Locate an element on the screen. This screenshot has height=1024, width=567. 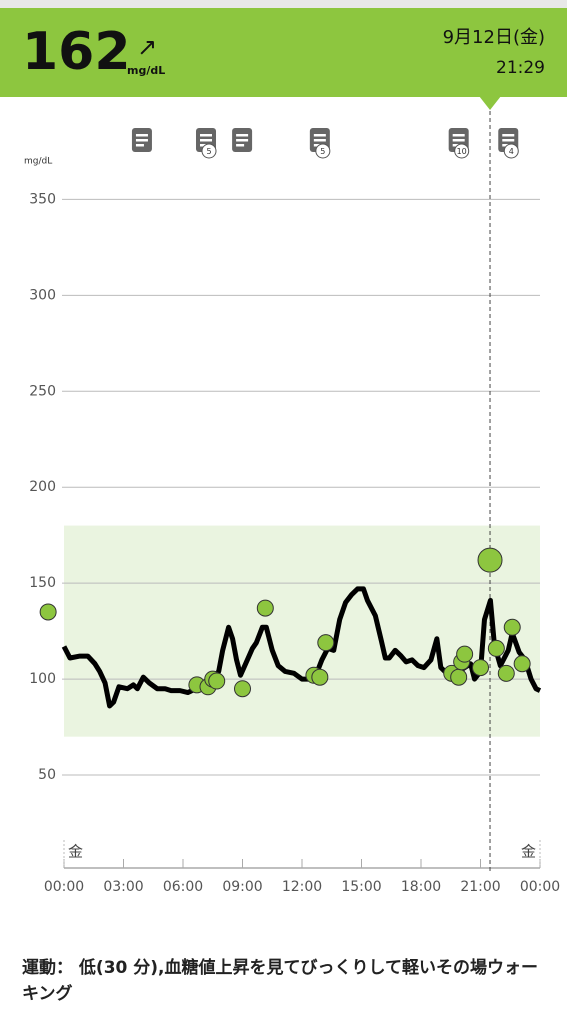
x-tick-label: 18:00 is located at coordinates (421, 887).